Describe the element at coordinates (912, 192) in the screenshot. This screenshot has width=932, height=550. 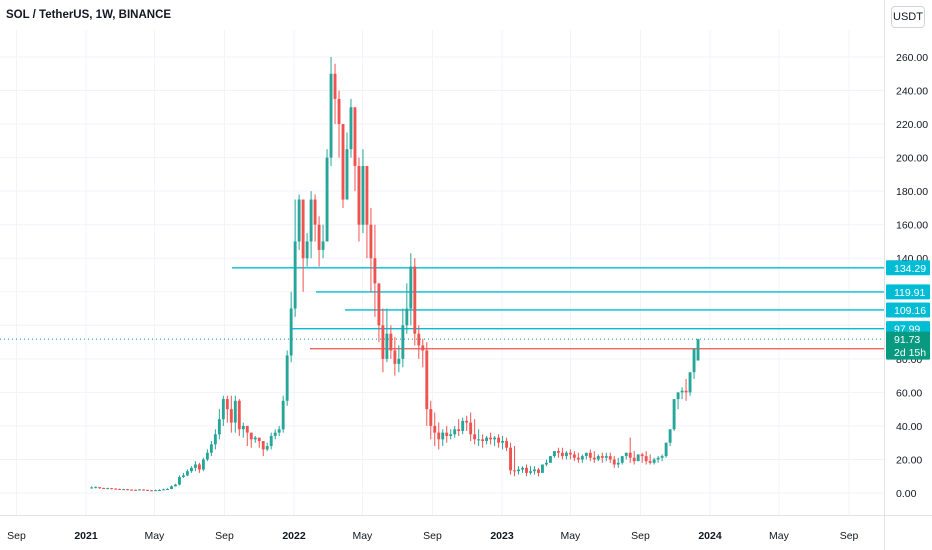
I see `y-tick-label: 180.00` at that location.